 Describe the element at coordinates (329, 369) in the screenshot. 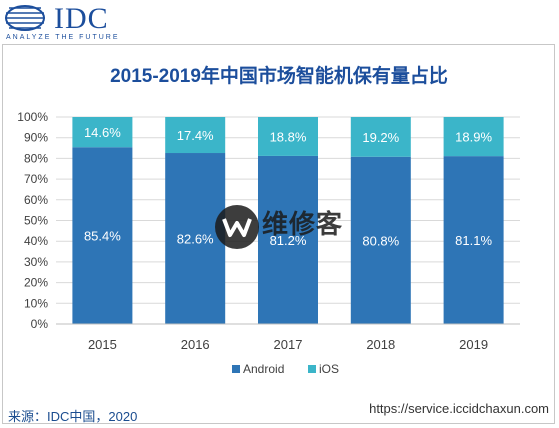

I see `legend-label-ios: iOS` at that location.